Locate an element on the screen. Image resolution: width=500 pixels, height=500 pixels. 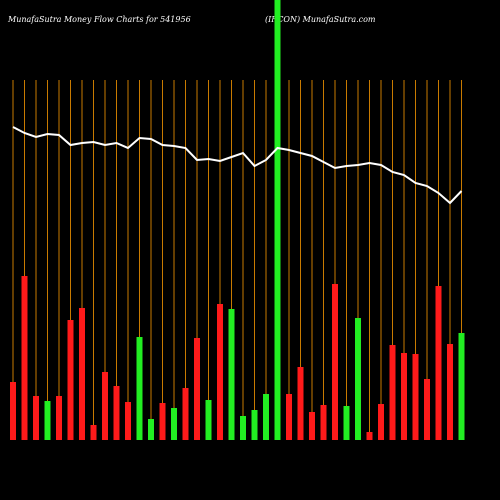
chart-title: MunafaSutra Money Flow Charts for 541956 is located at coordinates (99, 19).